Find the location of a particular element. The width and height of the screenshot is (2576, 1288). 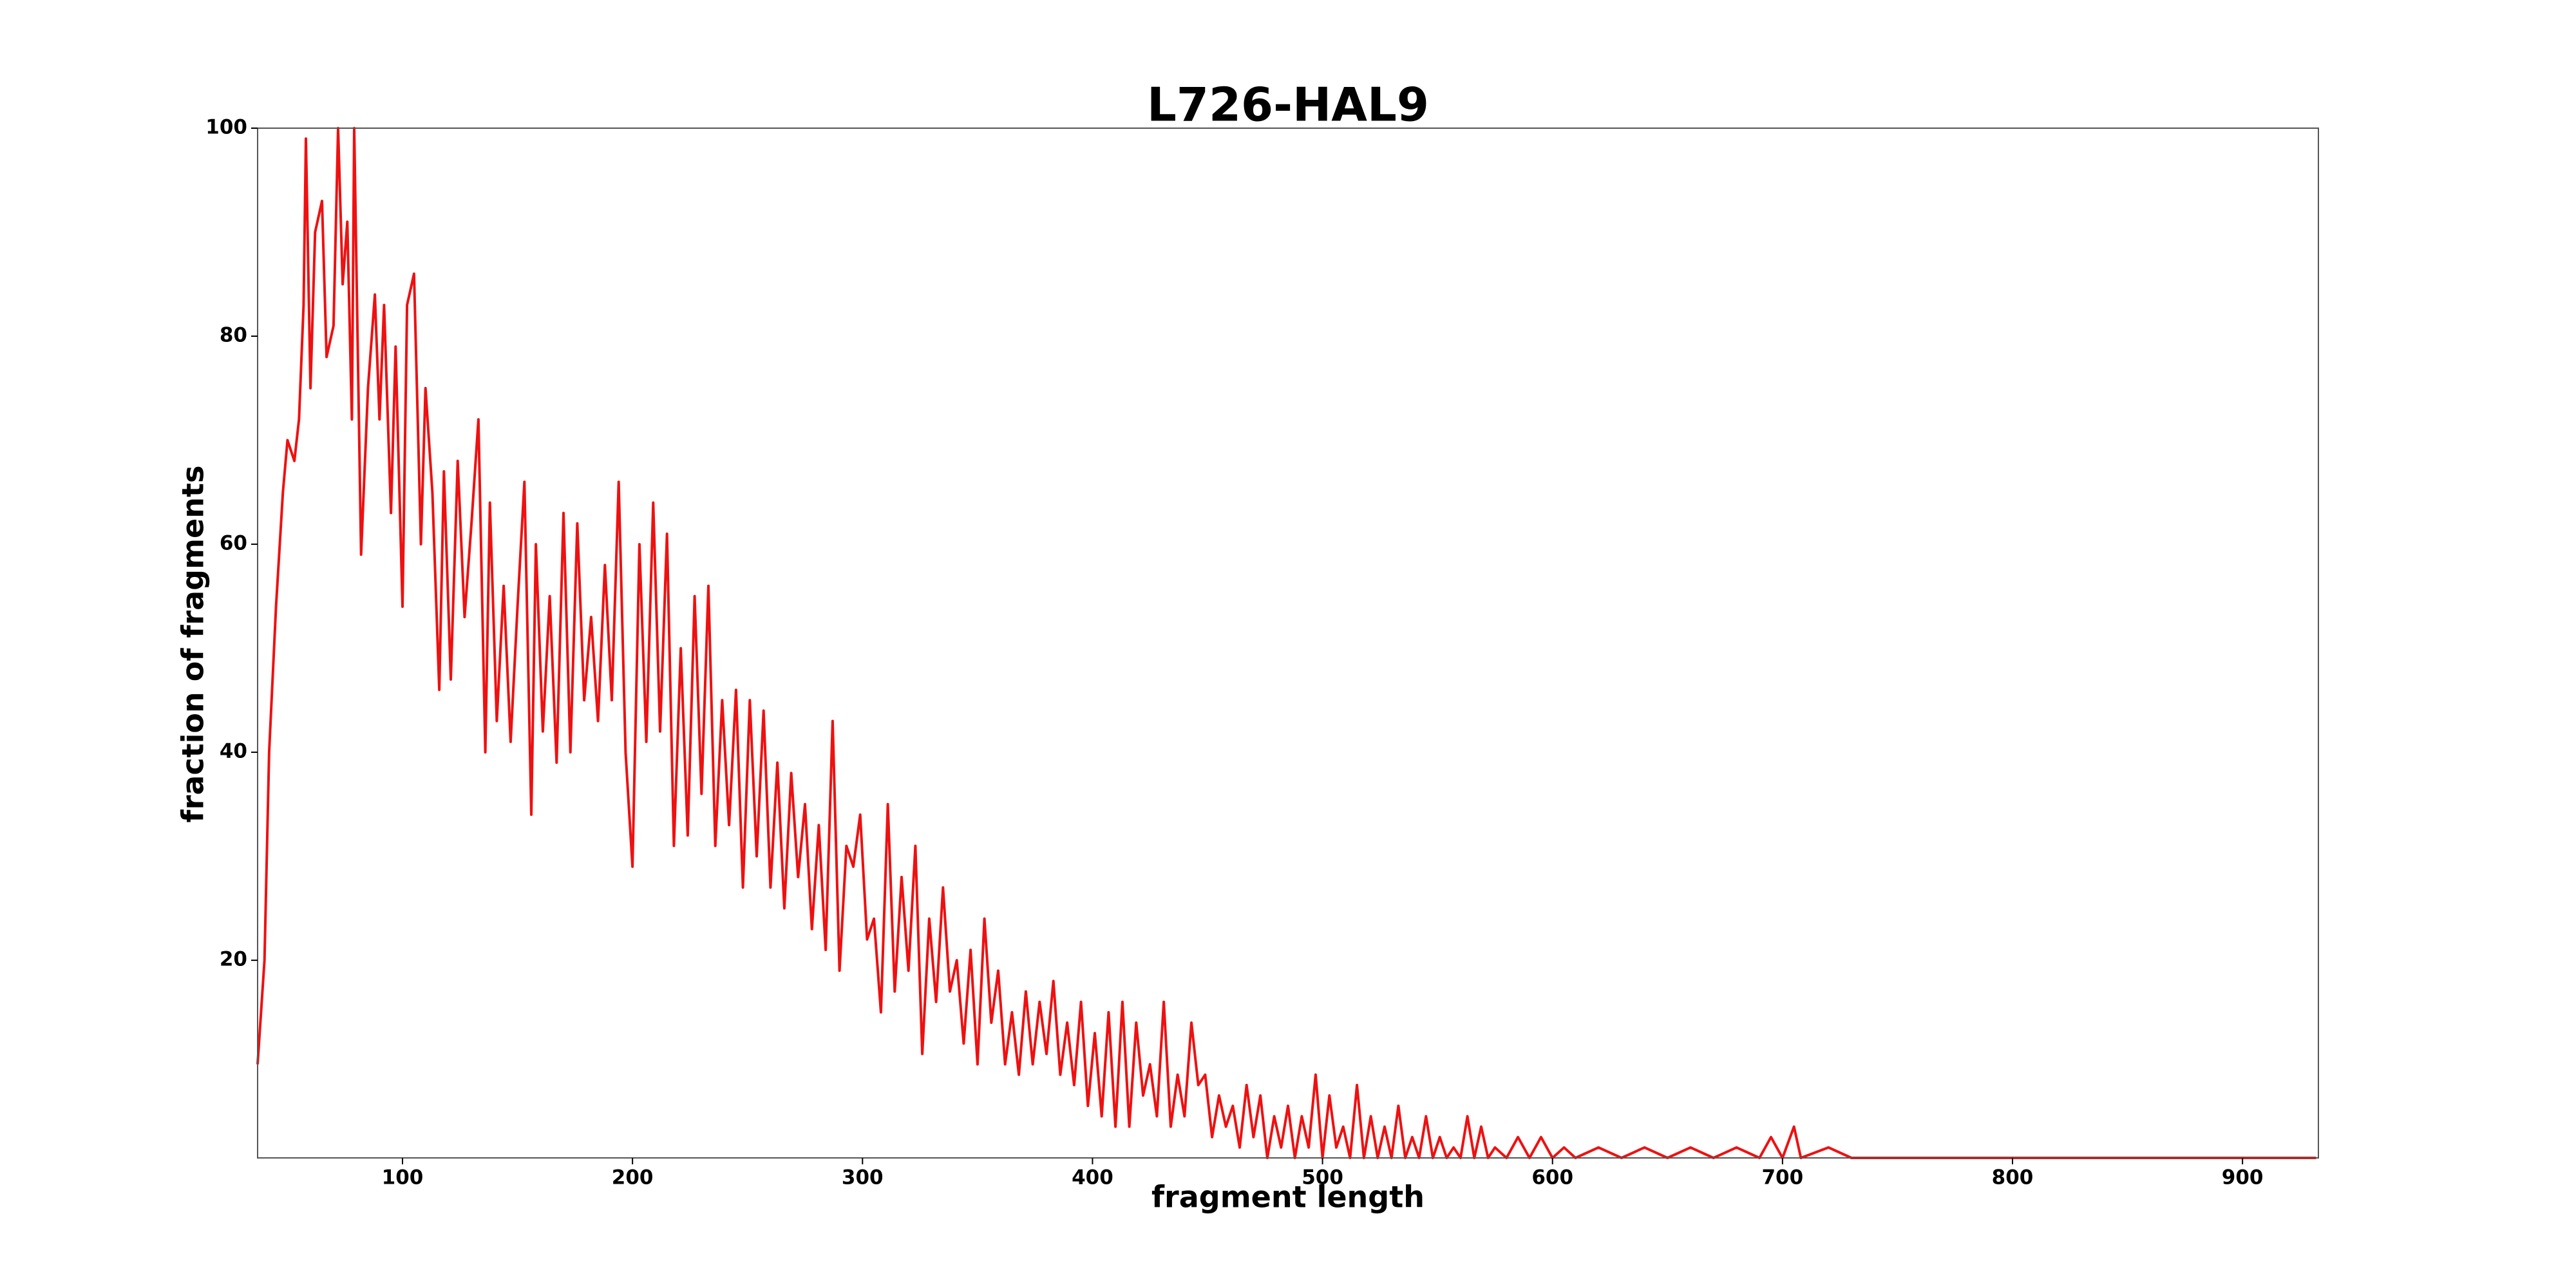

chart-title: L726-HAL9 is located at coordinates (1288, 105).